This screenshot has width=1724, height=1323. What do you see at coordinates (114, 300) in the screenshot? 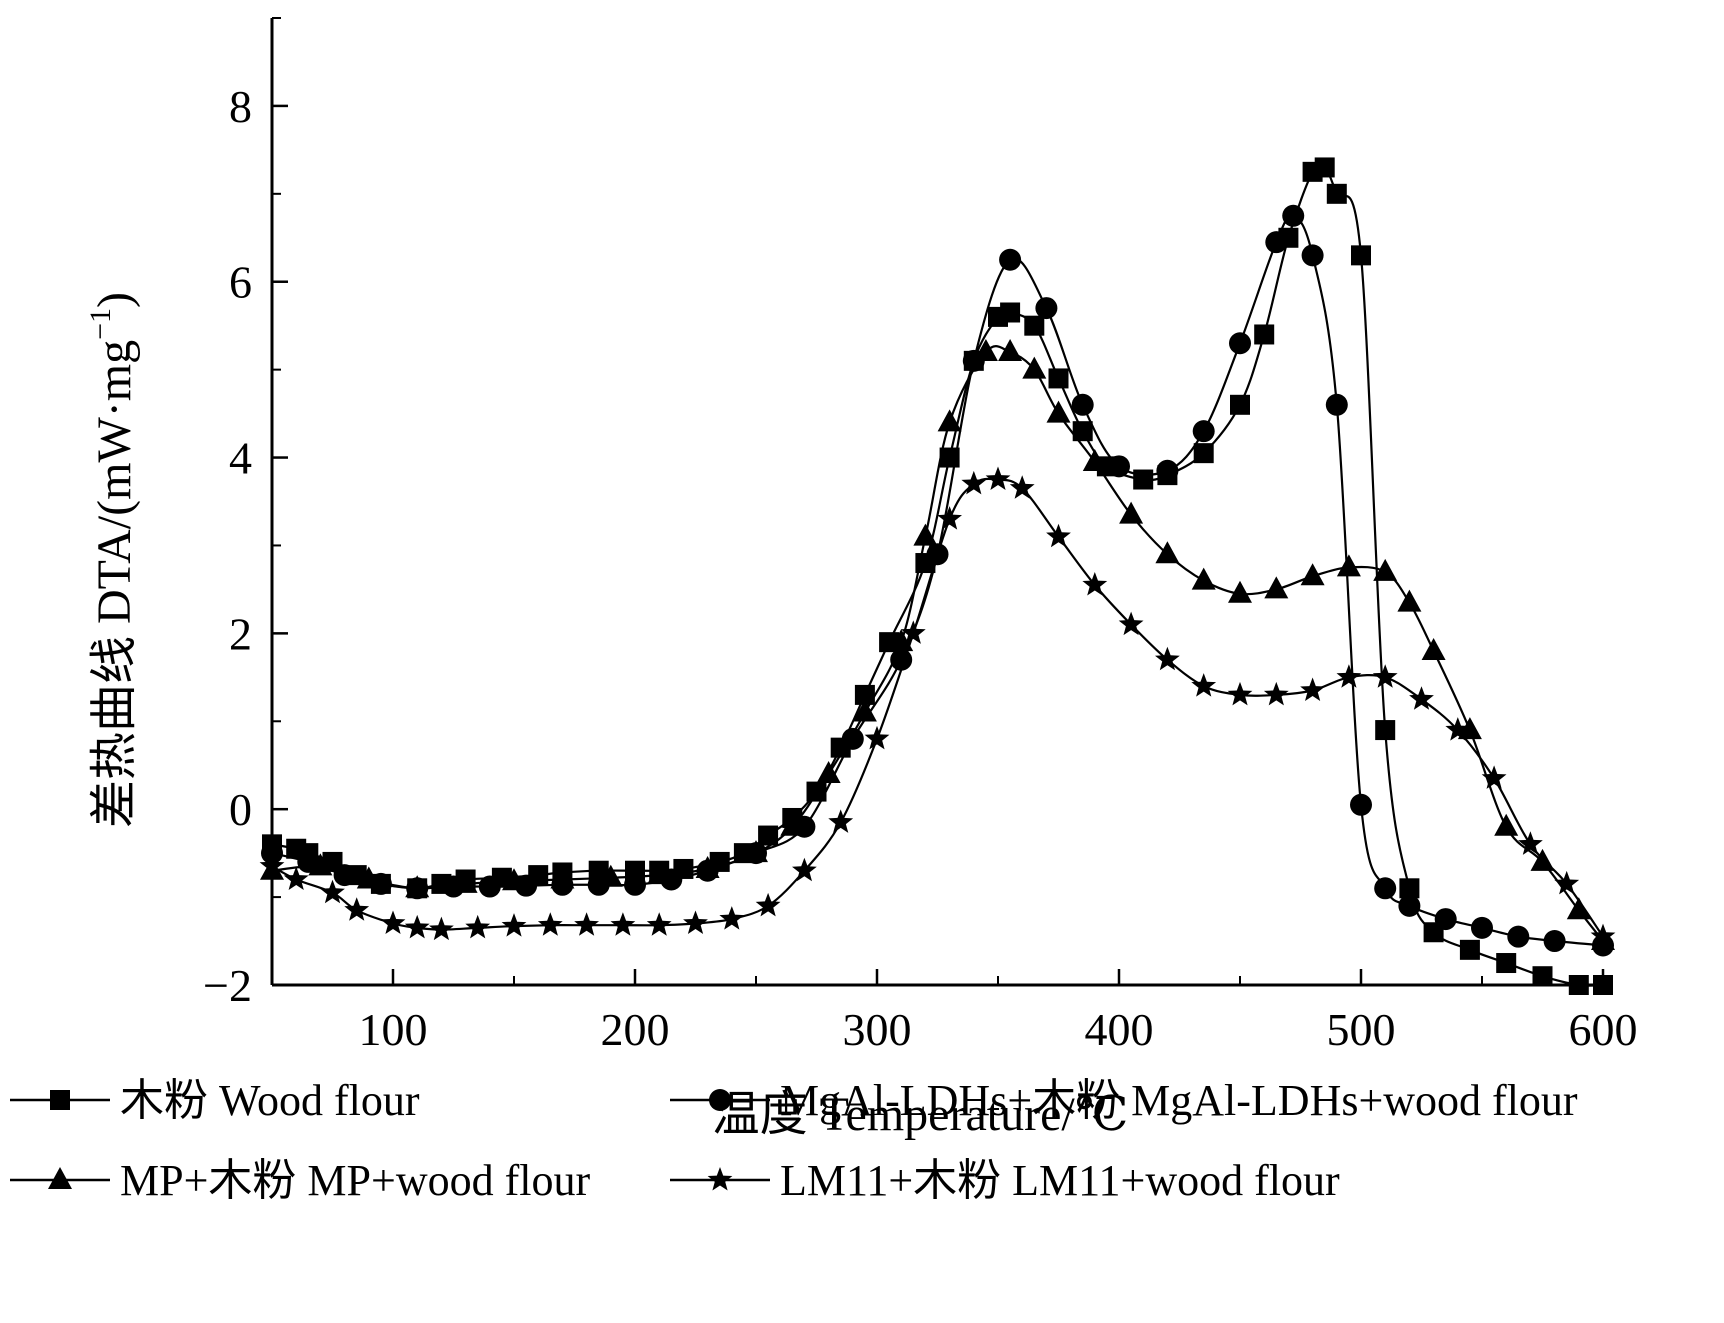
I see `y-axis-title-close: )` at bounding box center [114, 300].